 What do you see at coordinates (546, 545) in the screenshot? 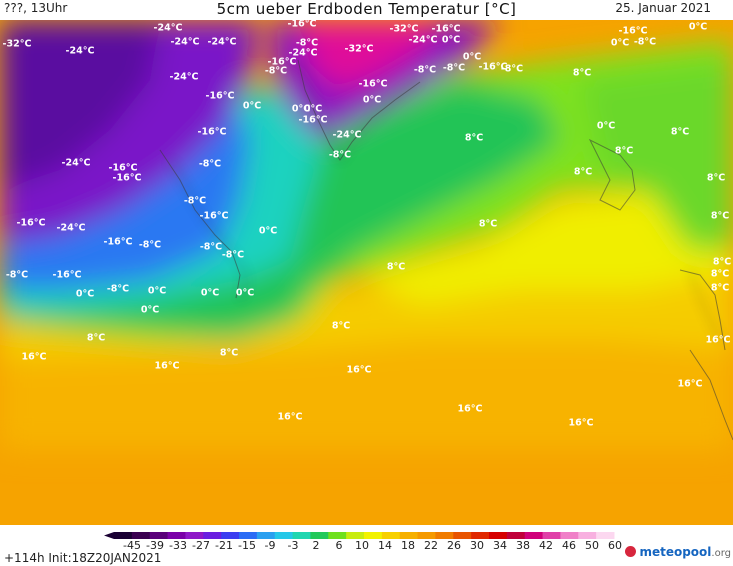
I see `colorbar-tick-label: 42` at bounding box center [546, 545].